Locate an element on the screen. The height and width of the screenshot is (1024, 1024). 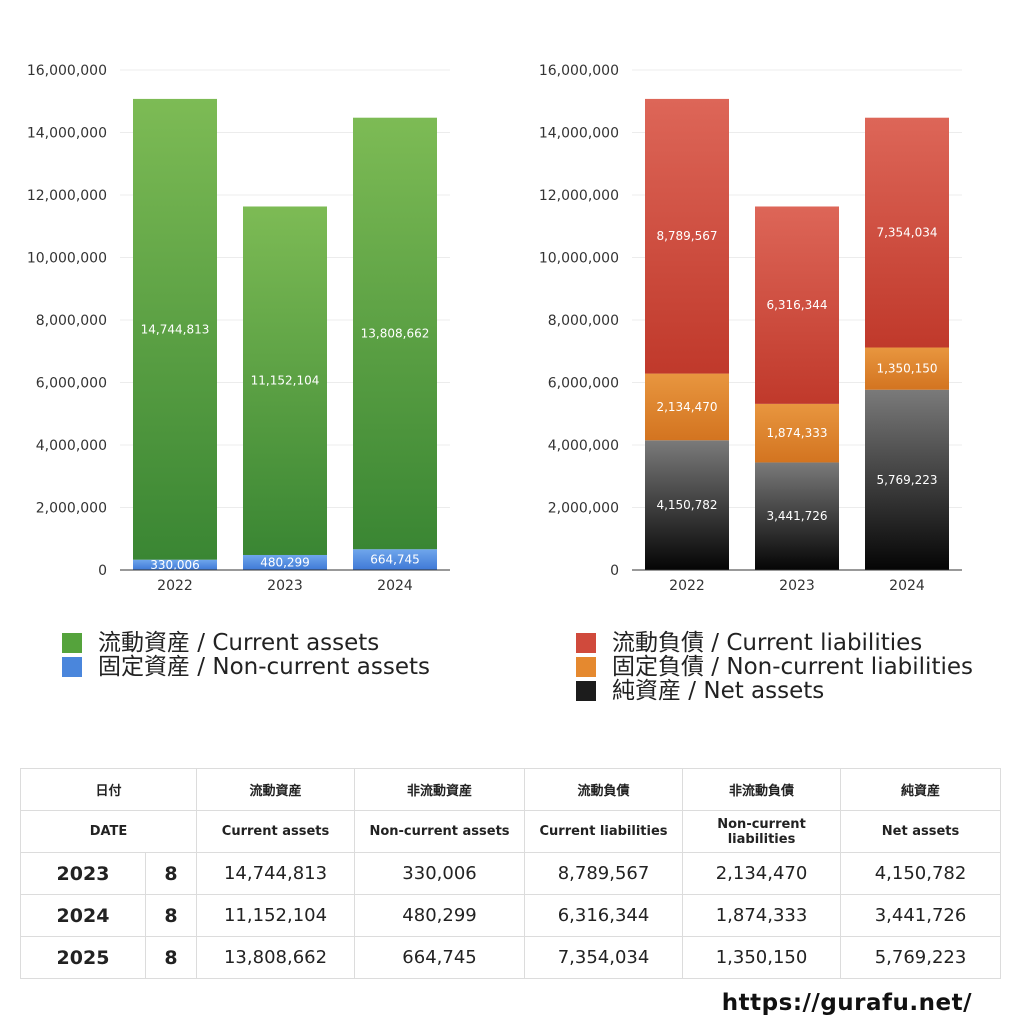
liab-x-tick-label: 2022 is located at coordinates (687, 586).